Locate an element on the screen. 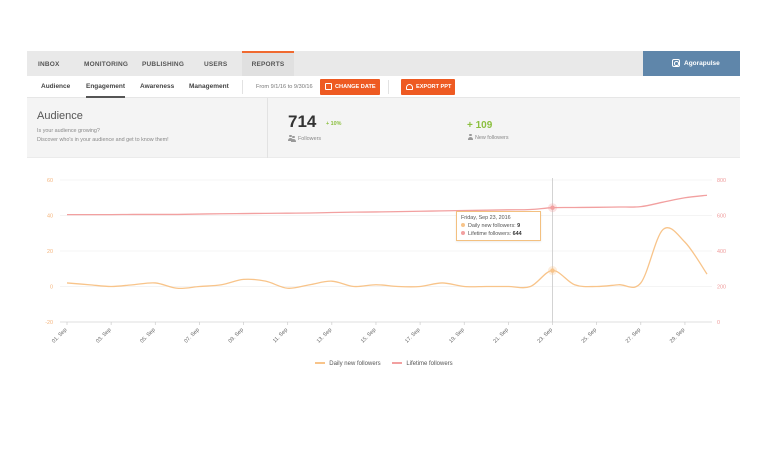 Image resolution: width=768 pixels, height=450 pixels. x-axis-tick-label: 25. Sep is located at coordinates (589, 335).